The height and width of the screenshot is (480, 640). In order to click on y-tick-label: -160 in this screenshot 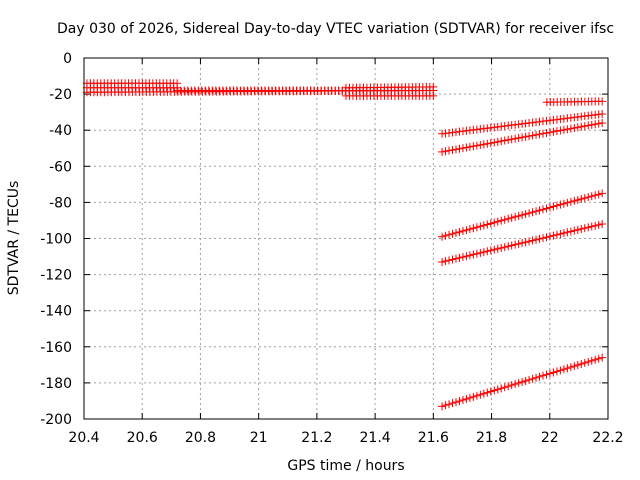, I will do `click(56, 348)`.